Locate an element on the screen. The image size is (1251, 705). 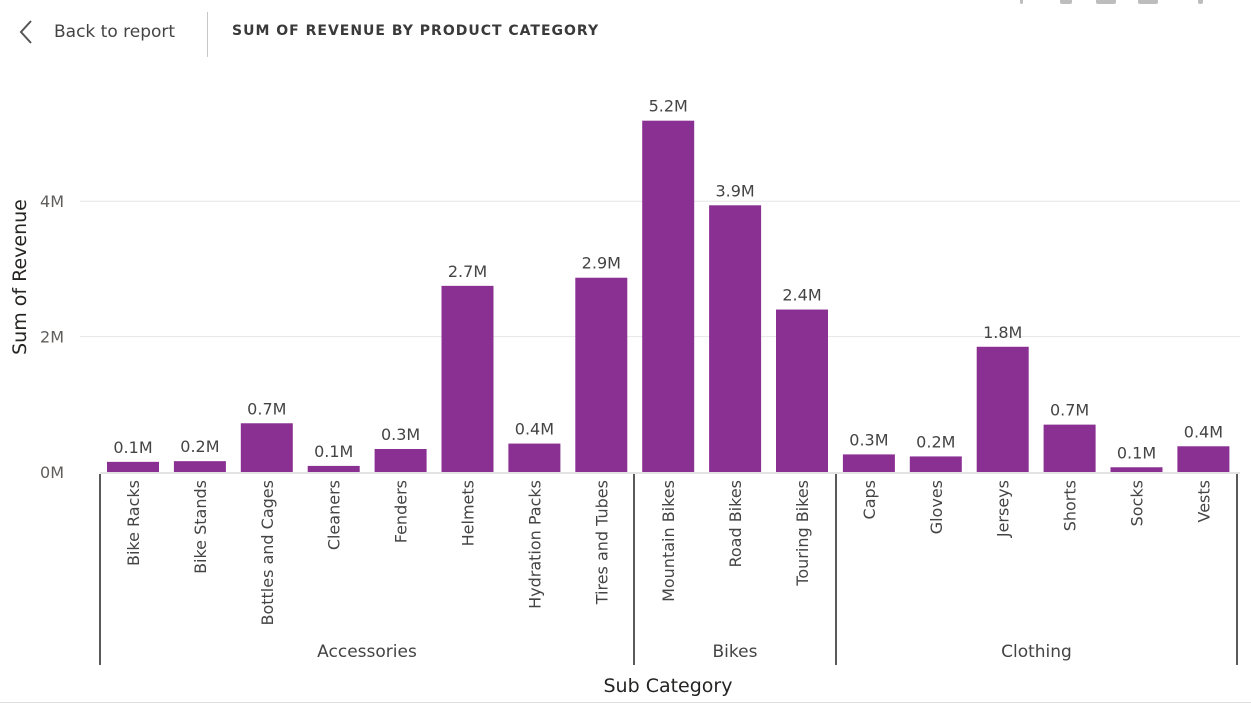
x-tick-label: Hydration Packs is located at coordinates (534, 544).